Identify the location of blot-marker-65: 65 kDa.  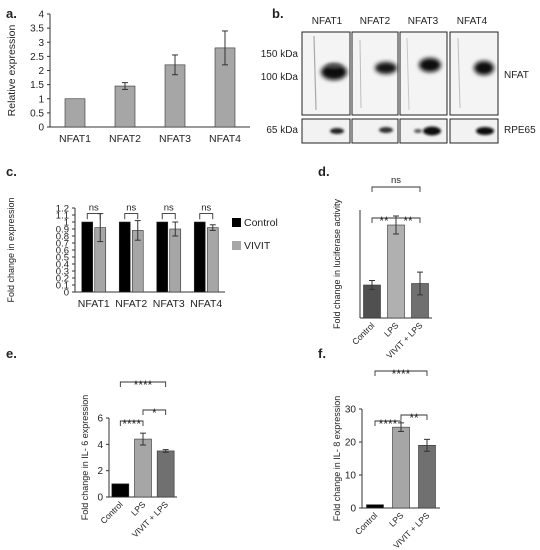
(282, 130).